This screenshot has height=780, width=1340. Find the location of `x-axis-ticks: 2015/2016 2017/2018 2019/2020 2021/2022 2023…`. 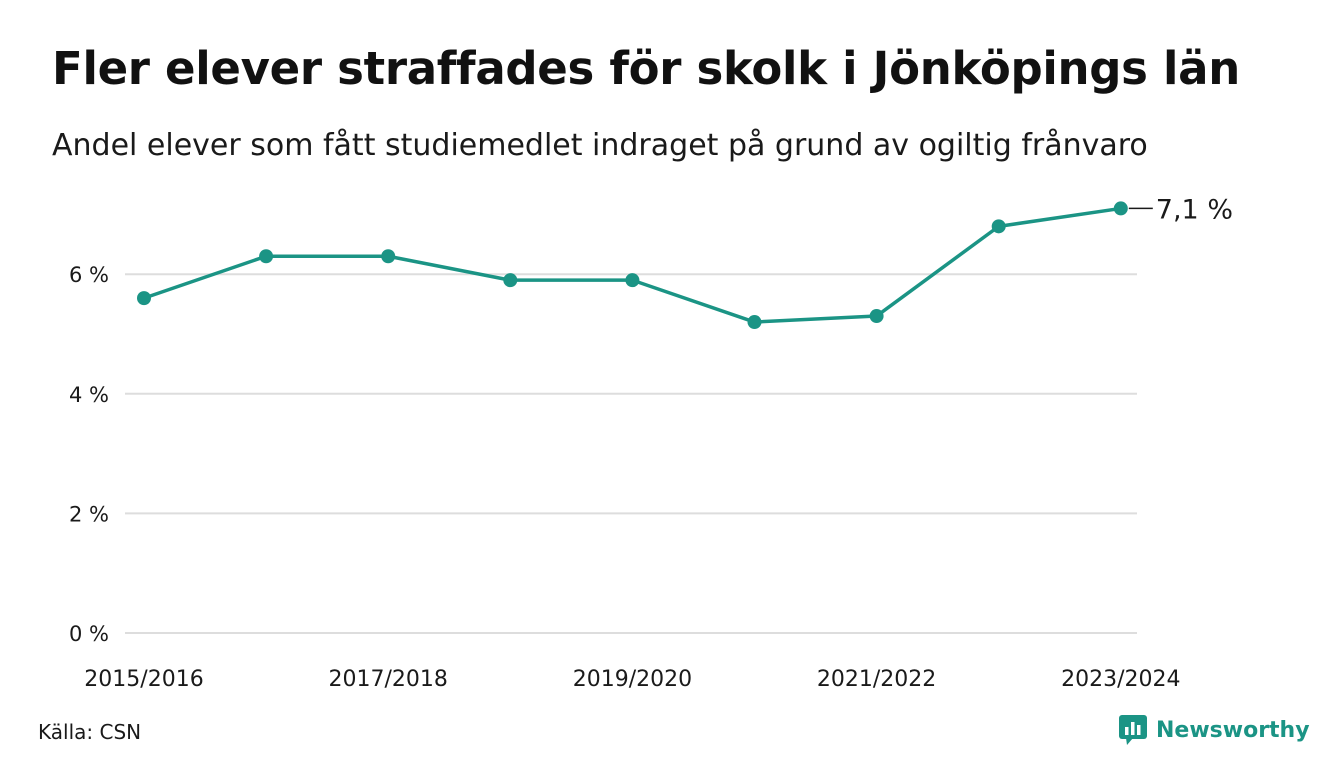

x-axis-ticks: 2015/2016 2017/2018 2019/2020 2021/2022 2023… is located at coordinates (632, 679).